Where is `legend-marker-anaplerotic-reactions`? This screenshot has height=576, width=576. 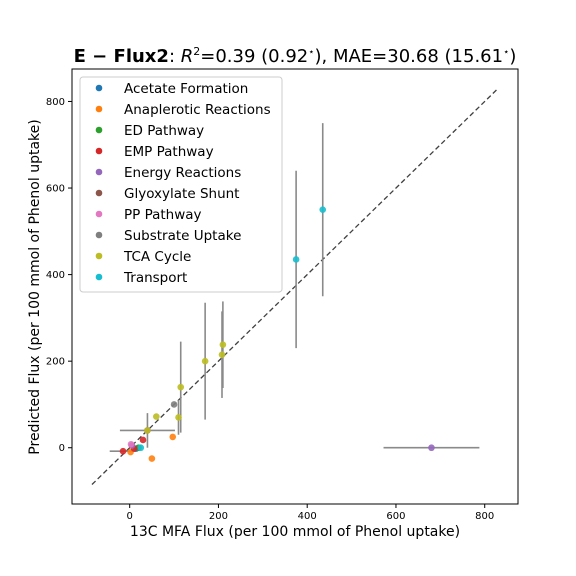
legend-marker-anaplerotic-reactions is located at coordinates (99, 109).